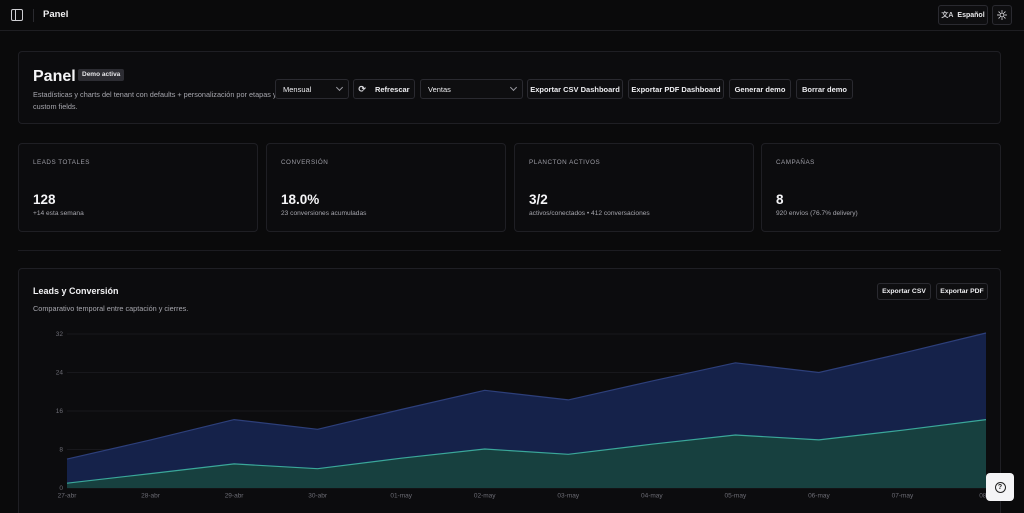  What do you see at coordinates (392, 89) in the screenshot?
I see `refresh-label: Refrescar` at bounding box center [392, 89].